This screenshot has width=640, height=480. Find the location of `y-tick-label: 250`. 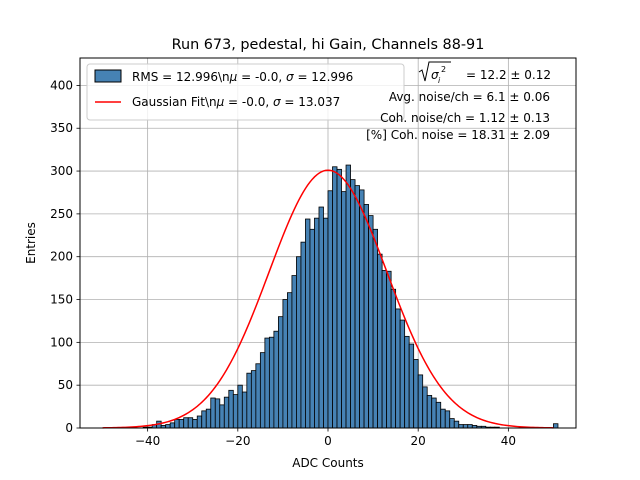

y-tick-label: 250 is located at coordinates (61, 214).